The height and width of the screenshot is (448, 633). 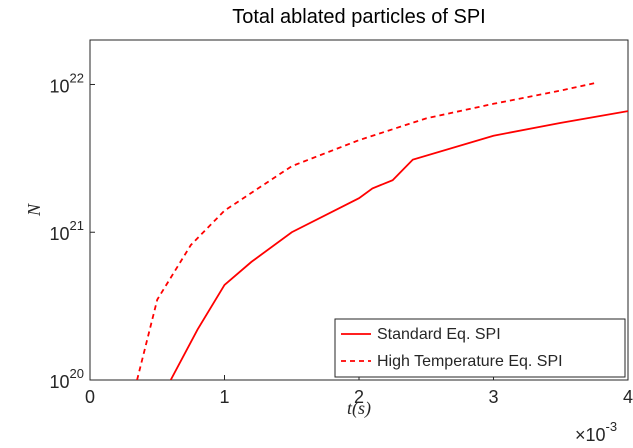 I want to click on legend-label: Standard Eq. SPI, so click(x=439, y=334).